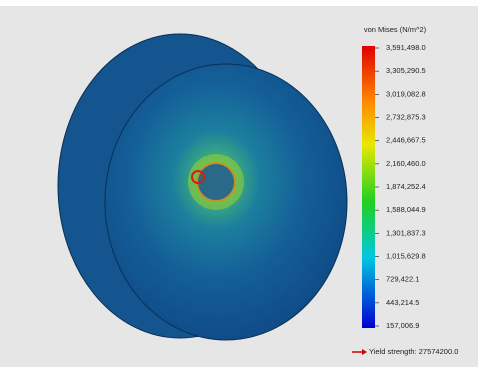  What do you see at coordinates (406, 163) in the screenshot?
I see `legend-label: 2,160,460.0` at bounding box center [406, 163].